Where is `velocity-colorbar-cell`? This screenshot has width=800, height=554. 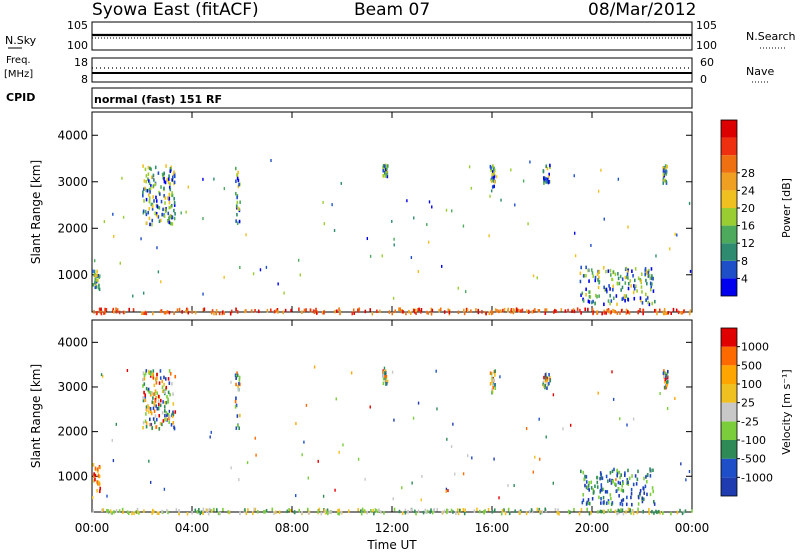
velocity-colorbar-cell is located at coordinates (729, 449).